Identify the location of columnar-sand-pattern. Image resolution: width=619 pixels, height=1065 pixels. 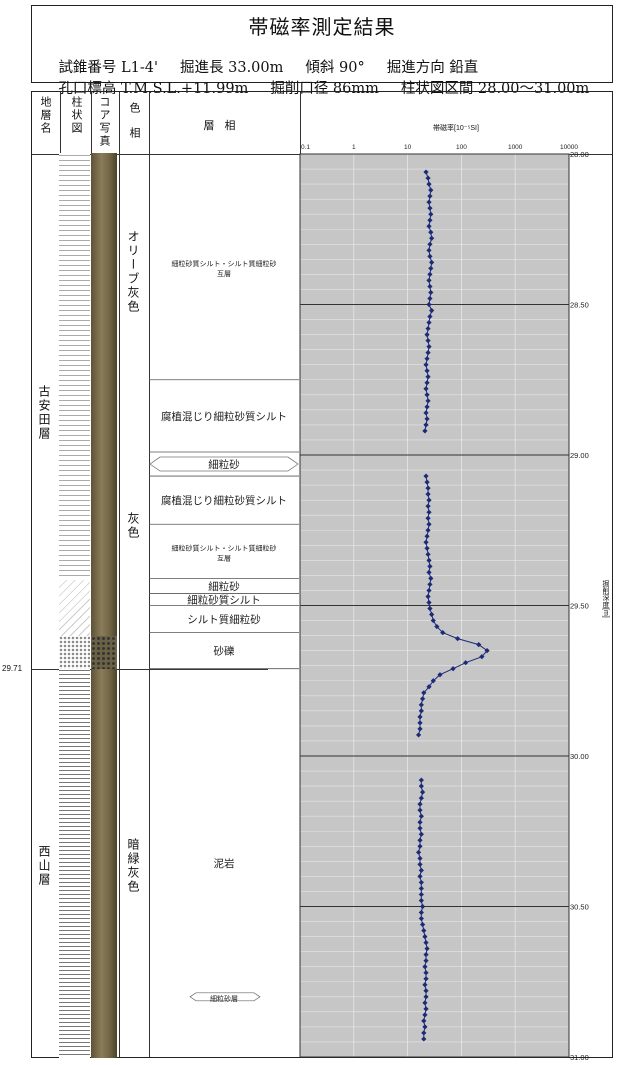
(74, 608).